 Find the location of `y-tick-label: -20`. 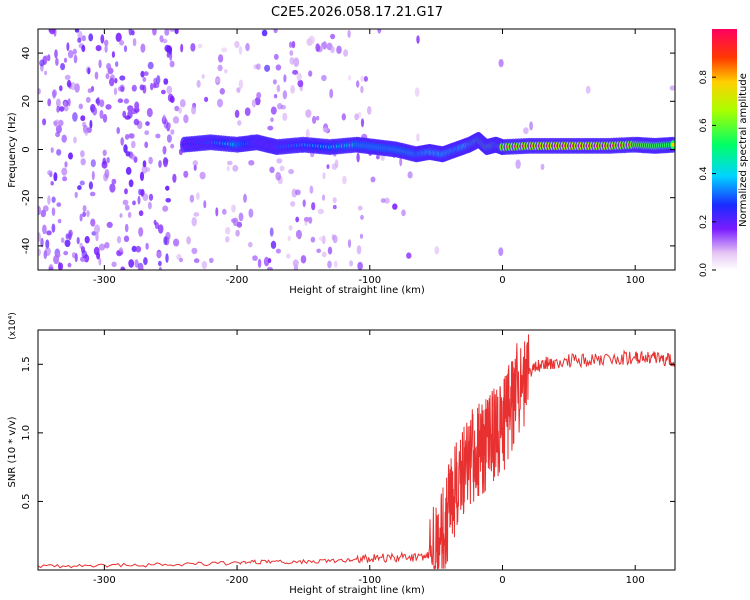

y-tick-label: -20 is located at coordinates (26, 198).